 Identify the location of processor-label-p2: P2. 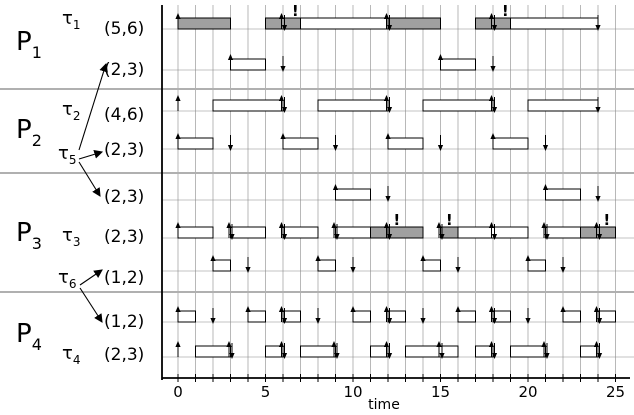
(29, 132).